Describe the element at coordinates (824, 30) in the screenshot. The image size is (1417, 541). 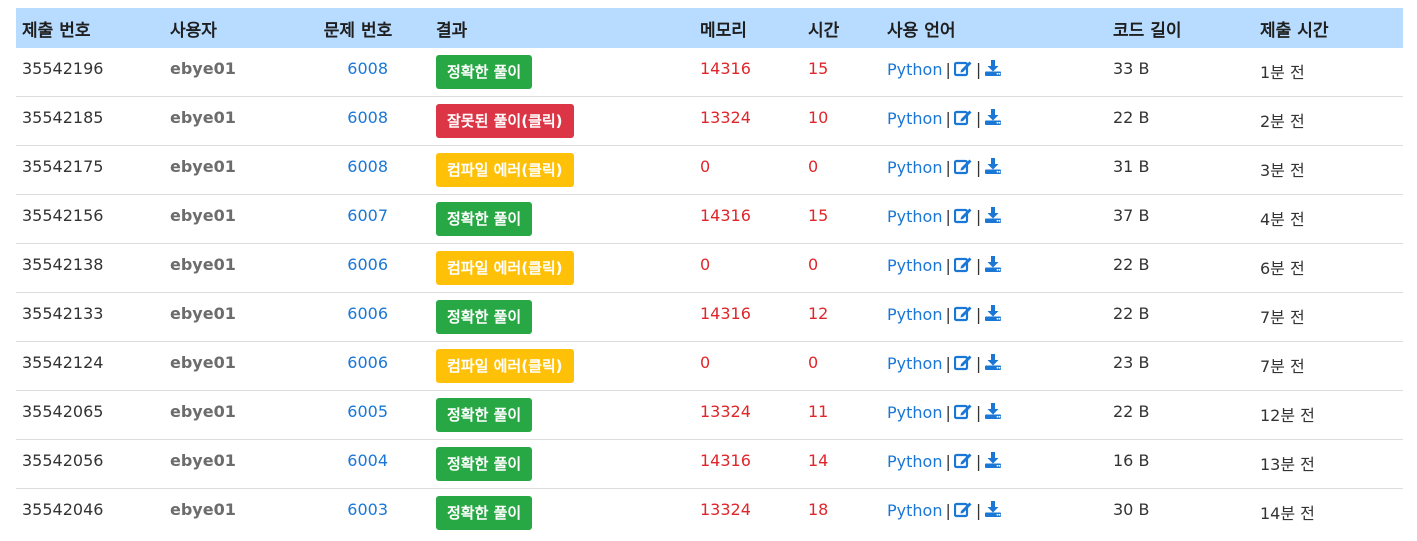
I see `header-time: 시간` at that location.